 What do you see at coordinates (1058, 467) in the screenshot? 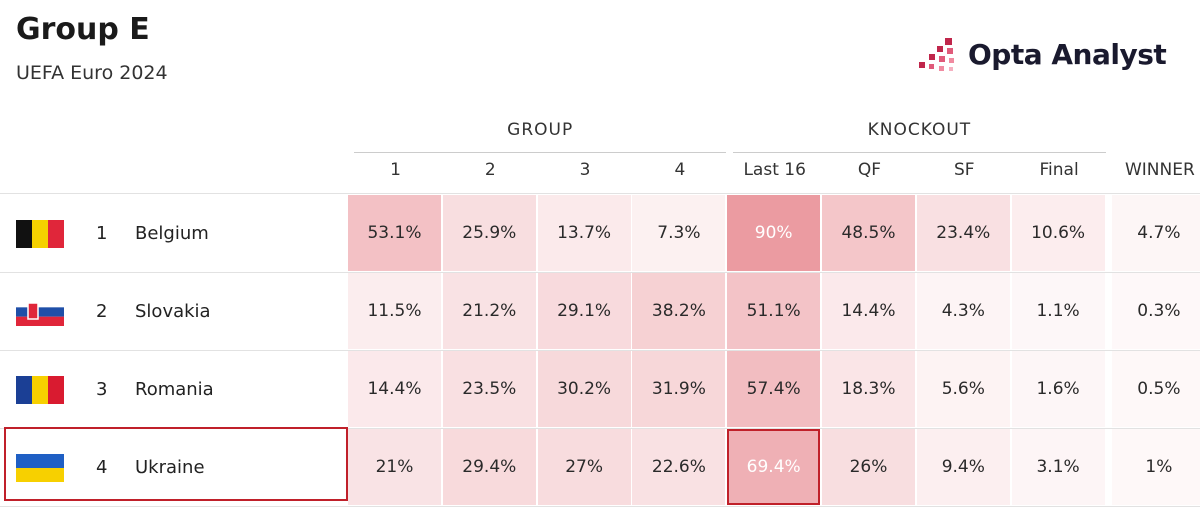
I see `cell: 3.1%` at bounding box center [1058, 467].